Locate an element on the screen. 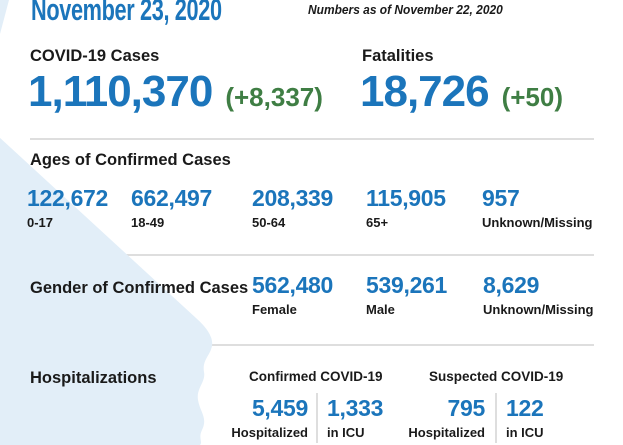 Image resolution: width=623 pixels, height=445 pixels. cases-section-label: COVID-19 Cases is located at coordinates (95, 56).